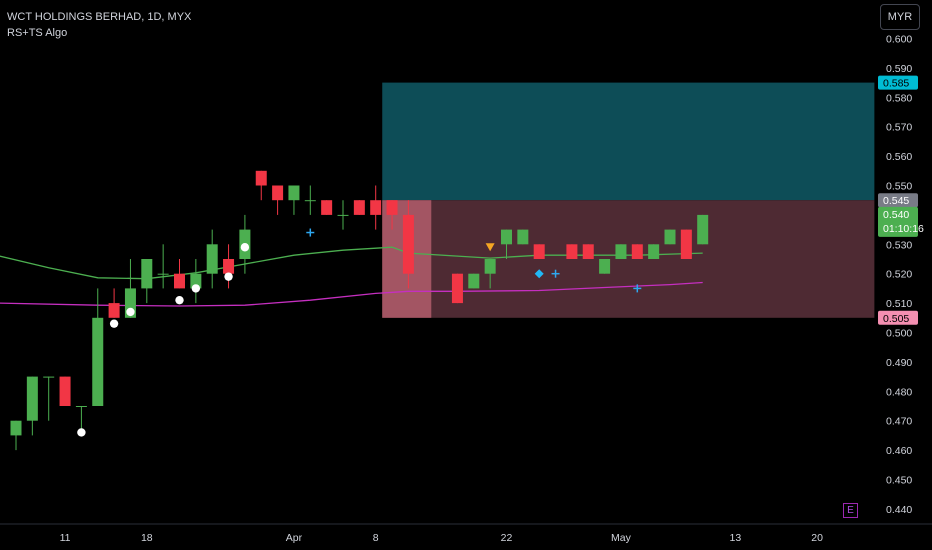 The image size is (932, 550). What do you see at coordinates (147, 538) in the screenshot?
I see `time-tick-label: 18` at bounding box center [147, 538].